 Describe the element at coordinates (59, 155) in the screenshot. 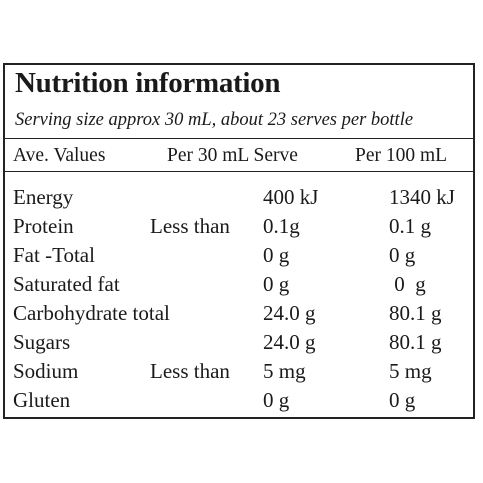

I see `header-ave-values: Ave. Values` at that location.